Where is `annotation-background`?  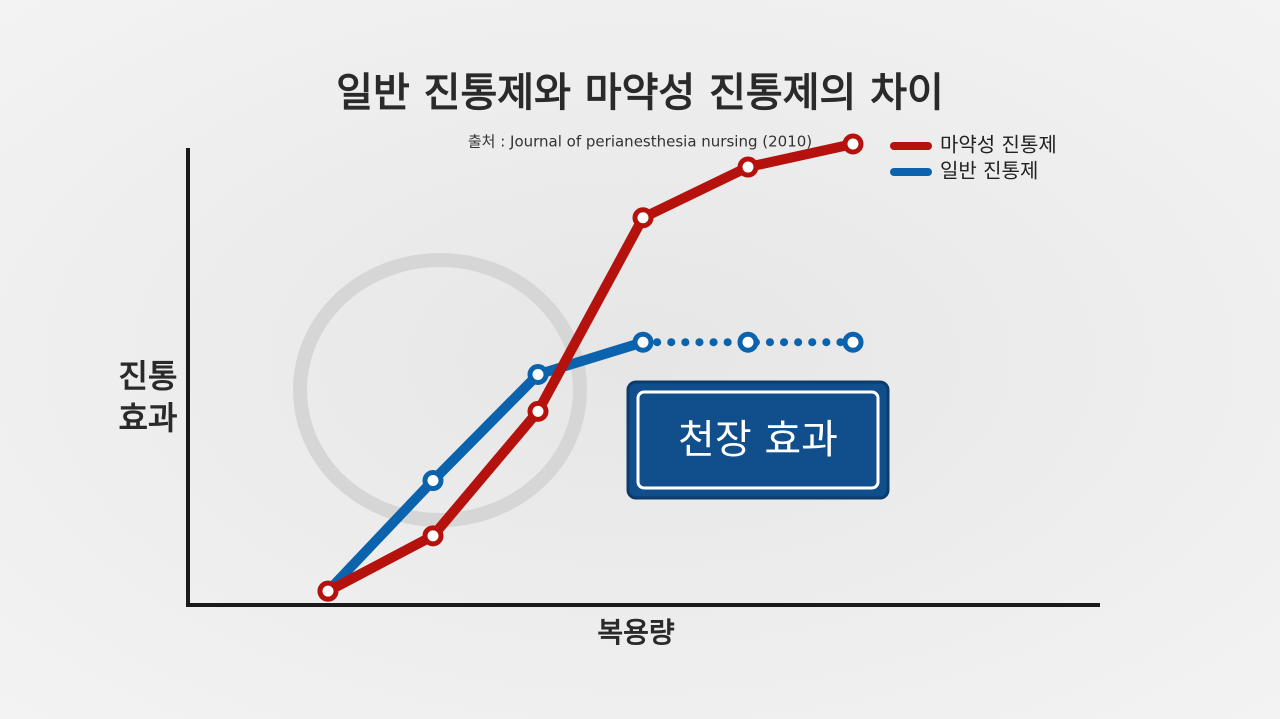 annotation-background is located at coordinates (758, 440).